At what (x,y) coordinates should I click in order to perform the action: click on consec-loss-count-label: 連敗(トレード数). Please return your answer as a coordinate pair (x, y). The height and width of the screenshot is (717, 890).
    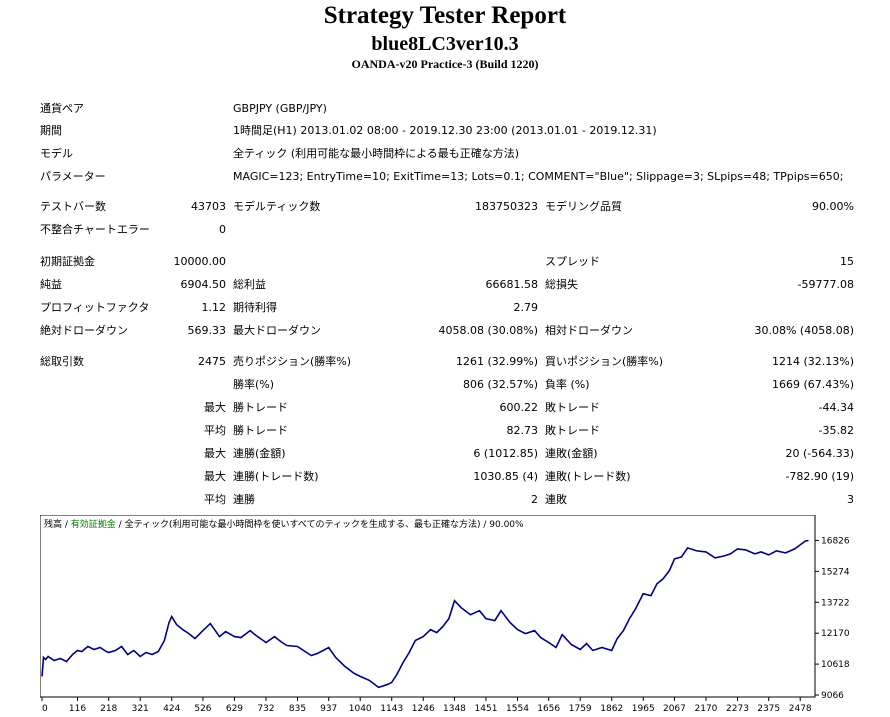
    Looking at the image, I should click on (588, 476).